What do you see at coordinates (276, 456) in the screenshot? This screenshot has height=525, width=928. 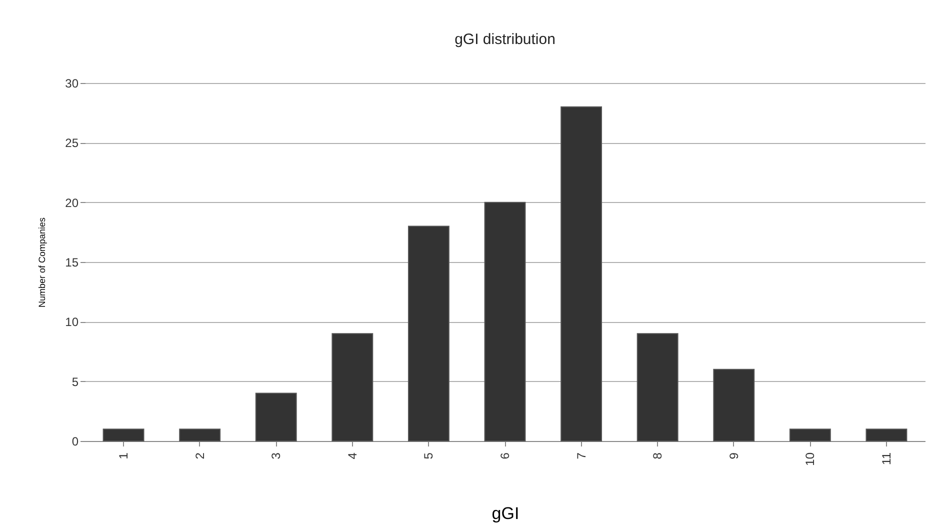 I see `x-tick-label: 3` at bounding box center [276, 456].